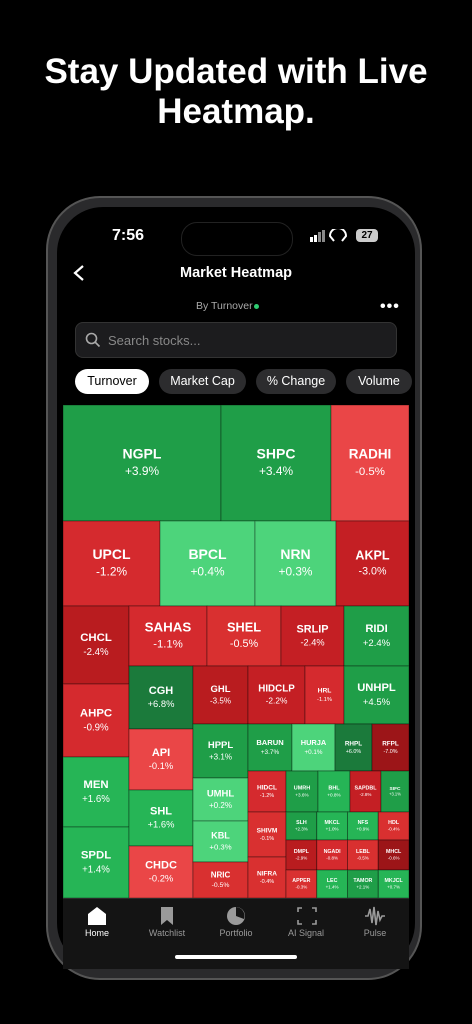  I want to click on tile-name: SAPDBL, so click(366, 789).